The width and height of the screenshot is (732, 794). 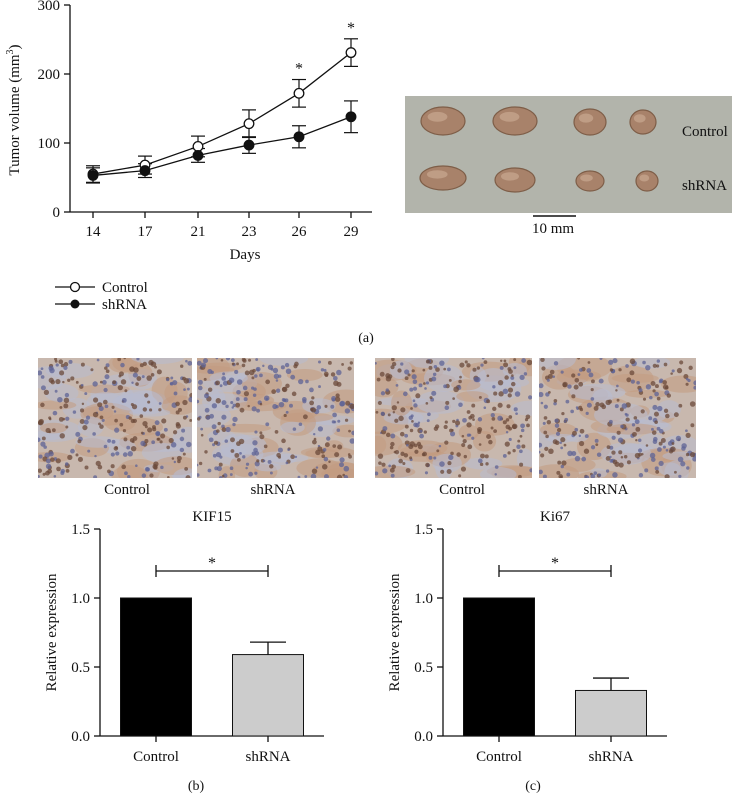 What do you see at coordinates (196, 786) in the screenshot?
I see `panel-label-b: (b)` at bounding box center [196, 786].